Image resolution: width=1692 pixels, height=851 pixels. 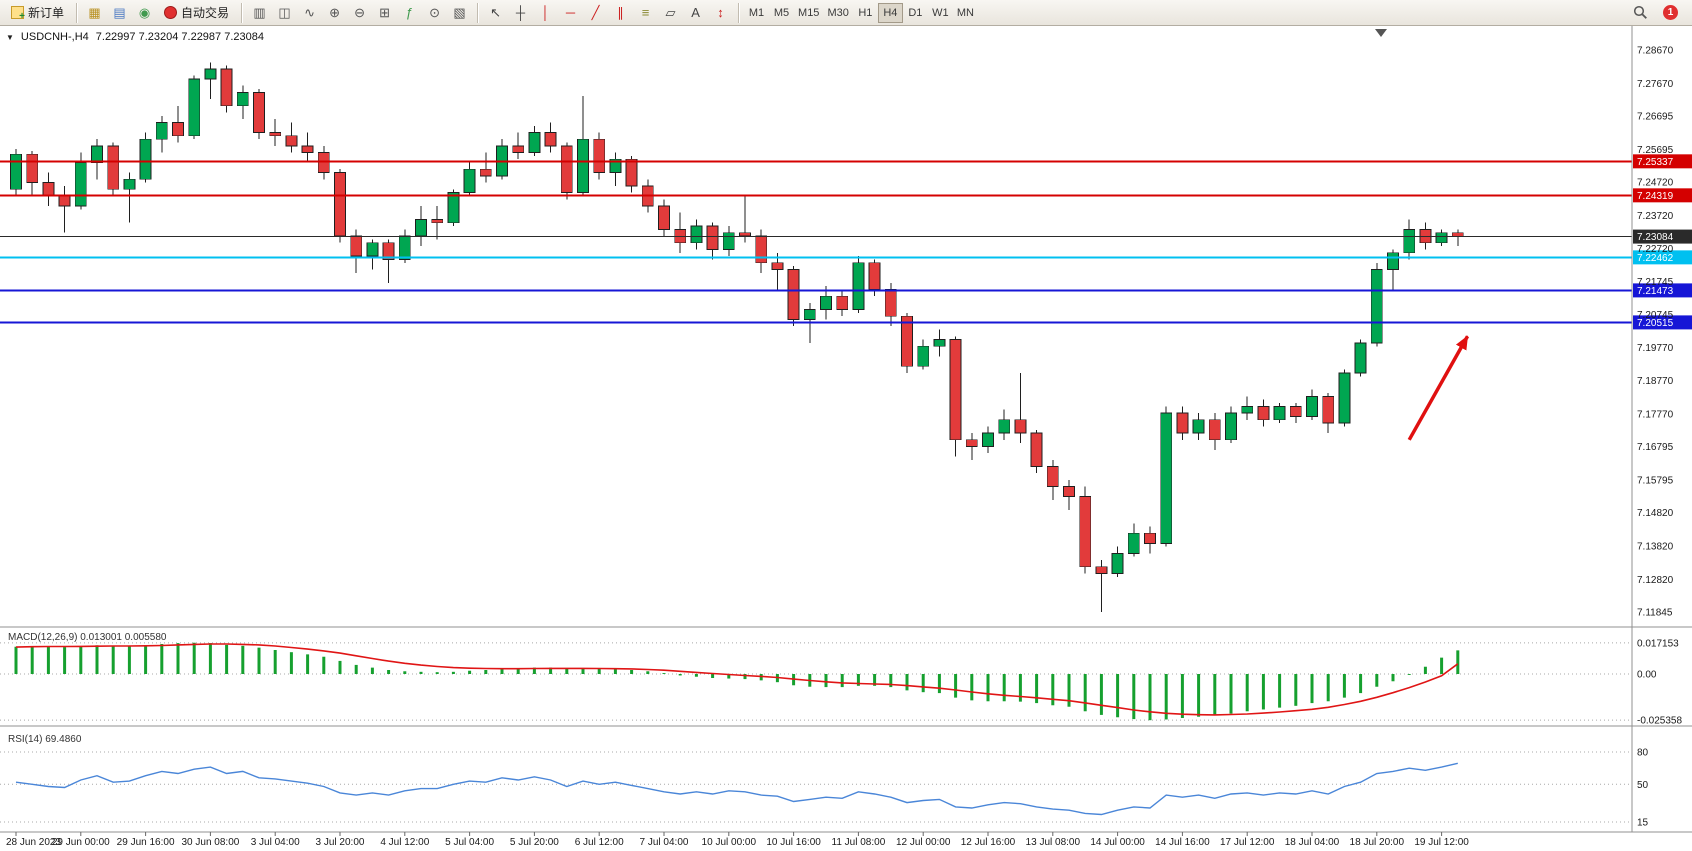 What do you see at coordinates (599, 842) in the screenshot?
I see `time-axis-label: 6 Jul 12:00` at bounding box center [599, 842].